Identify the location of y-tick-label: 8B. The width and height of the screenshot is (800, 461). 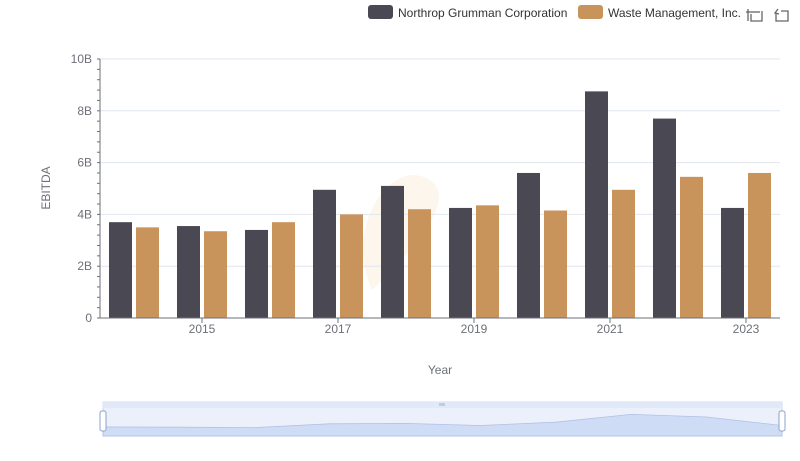
(84, 111).